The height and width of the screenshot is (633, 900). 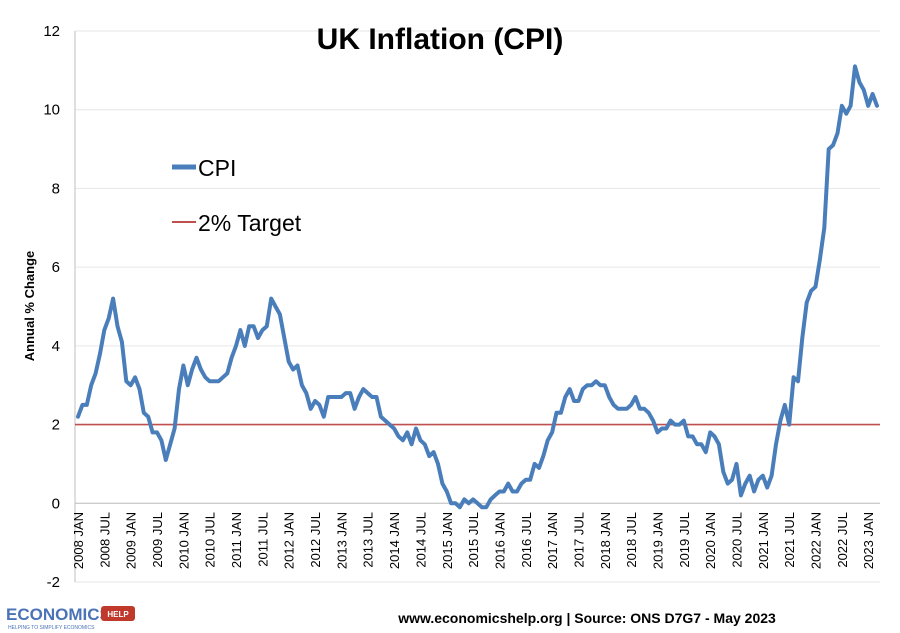 What do you see at coordinates (56, 425) in the screenshot?
I see `y-tick-label: 2` at bounding box center [56, 425].